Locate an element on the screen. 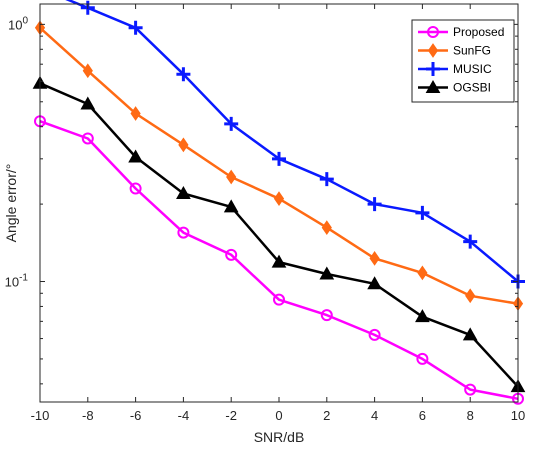 The width and height of the screenshot is (550, 450). x-tick-label: 0 is located at coordinates (278, 415).